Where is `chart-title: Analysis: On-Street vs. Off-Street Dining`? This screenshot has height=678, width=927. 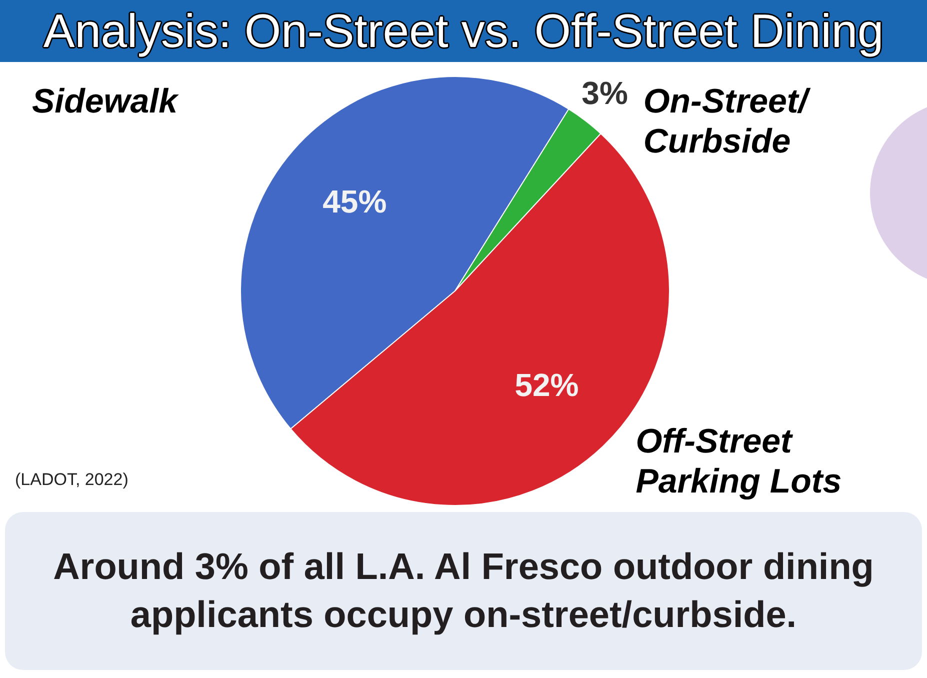
chart-title: Analysis: On-Street vs. Off-Street Dining is located at coordinates (463, 31).